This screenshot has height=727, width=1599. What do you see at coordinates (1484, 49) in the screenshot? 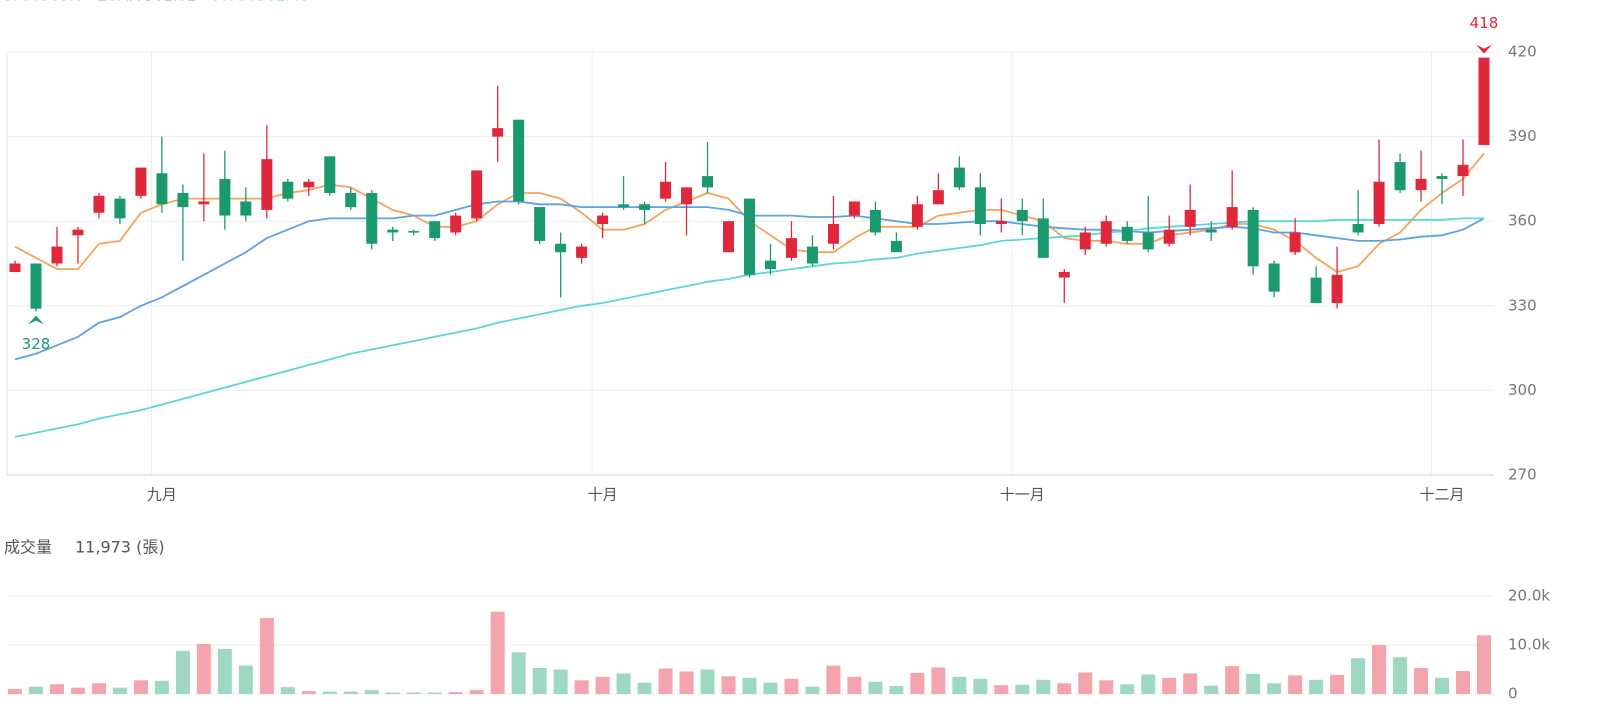
I see `max-marker` at bounding box center [1484, 49].